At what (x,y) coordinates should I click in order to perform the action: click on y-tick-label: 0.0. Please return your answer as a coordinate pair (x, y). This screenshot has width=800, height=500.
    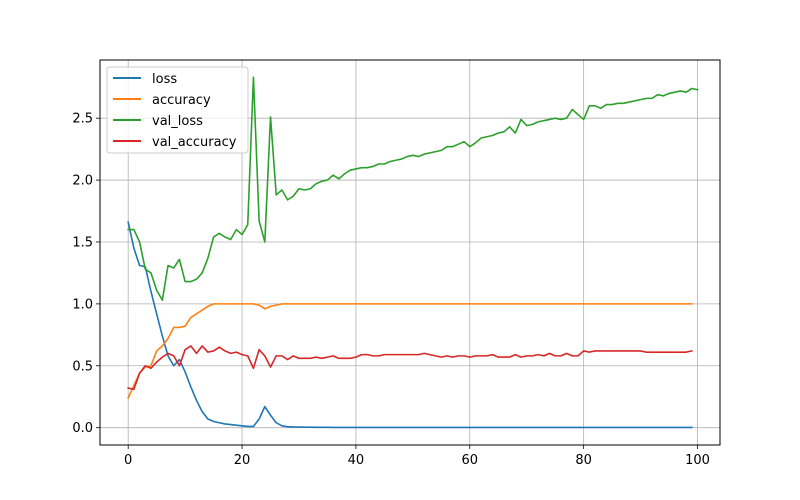
    Looking at the image, I should click on (82, 428).